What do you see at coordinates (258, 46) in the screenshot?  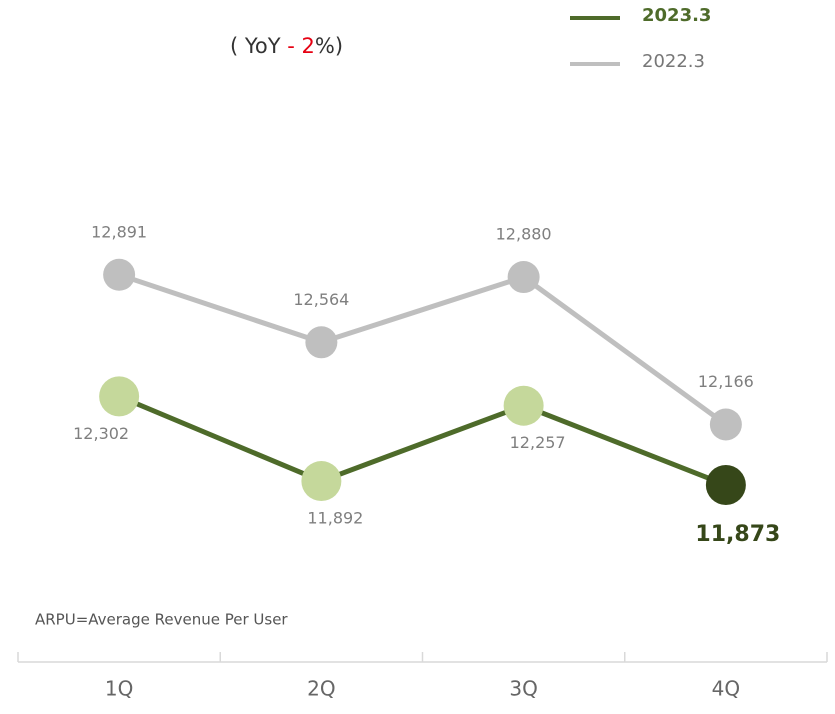 I see `subtitle-part: ( YoY` at bounding box center [258, 46].